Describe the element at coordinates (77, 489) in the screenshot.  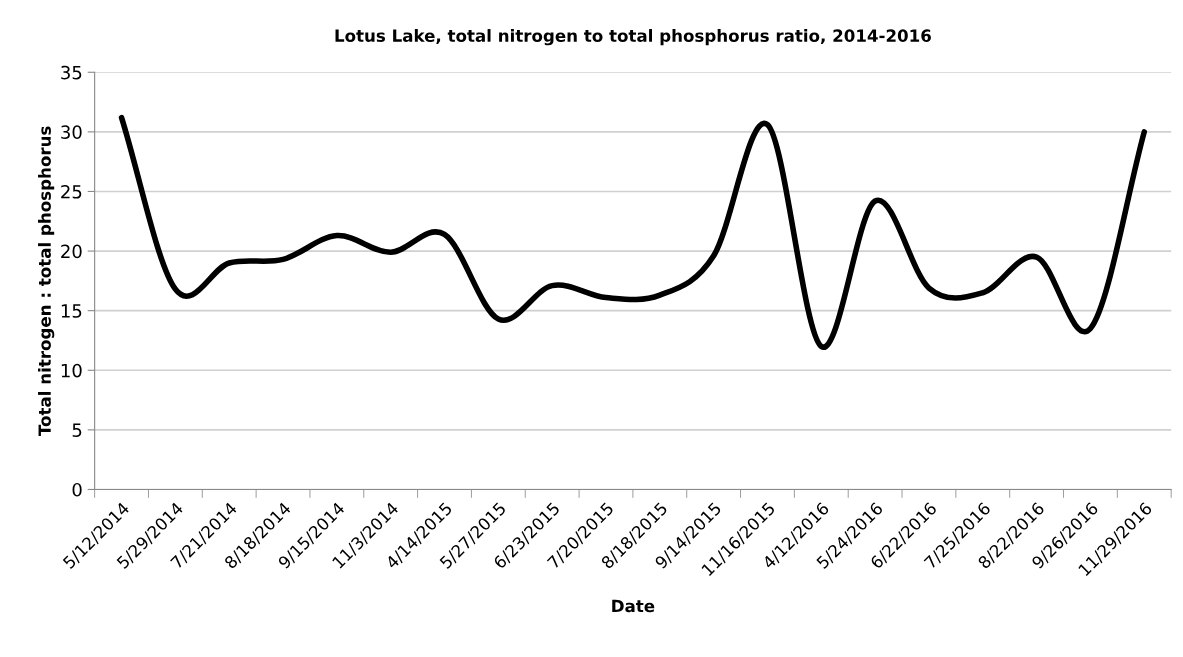
I see `y-tick-label: 0` at that location.